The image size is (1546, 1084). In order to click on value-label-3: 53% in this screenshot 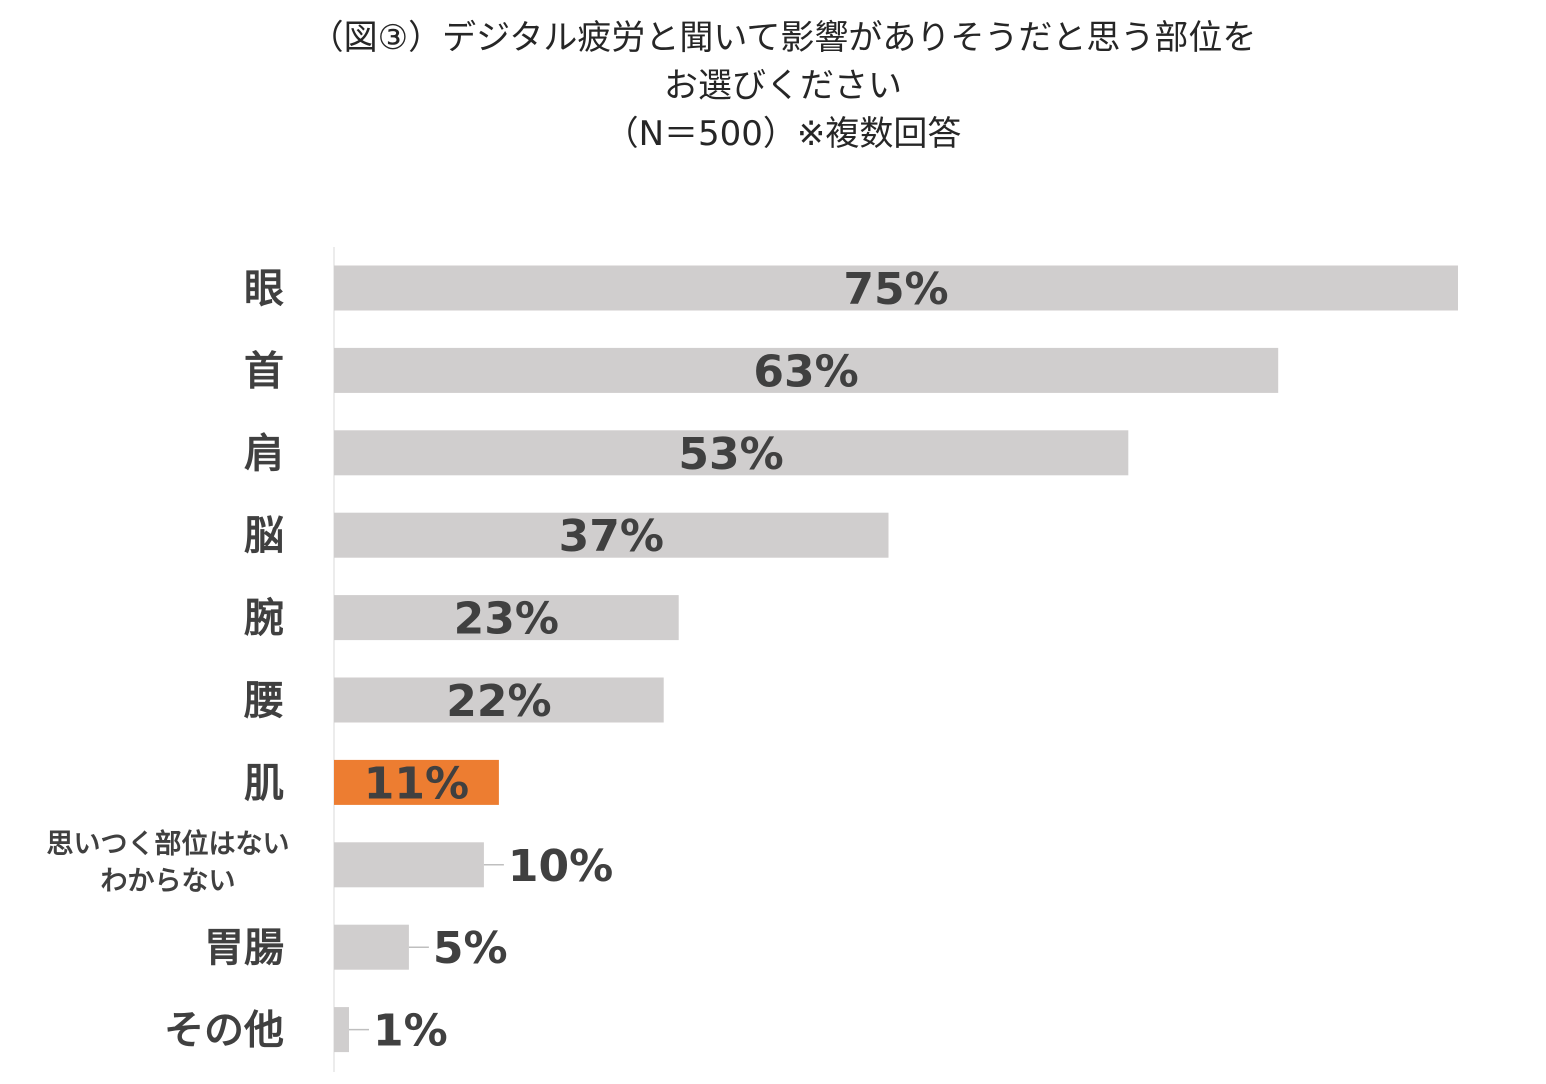, I will do `click(730, 454)`.